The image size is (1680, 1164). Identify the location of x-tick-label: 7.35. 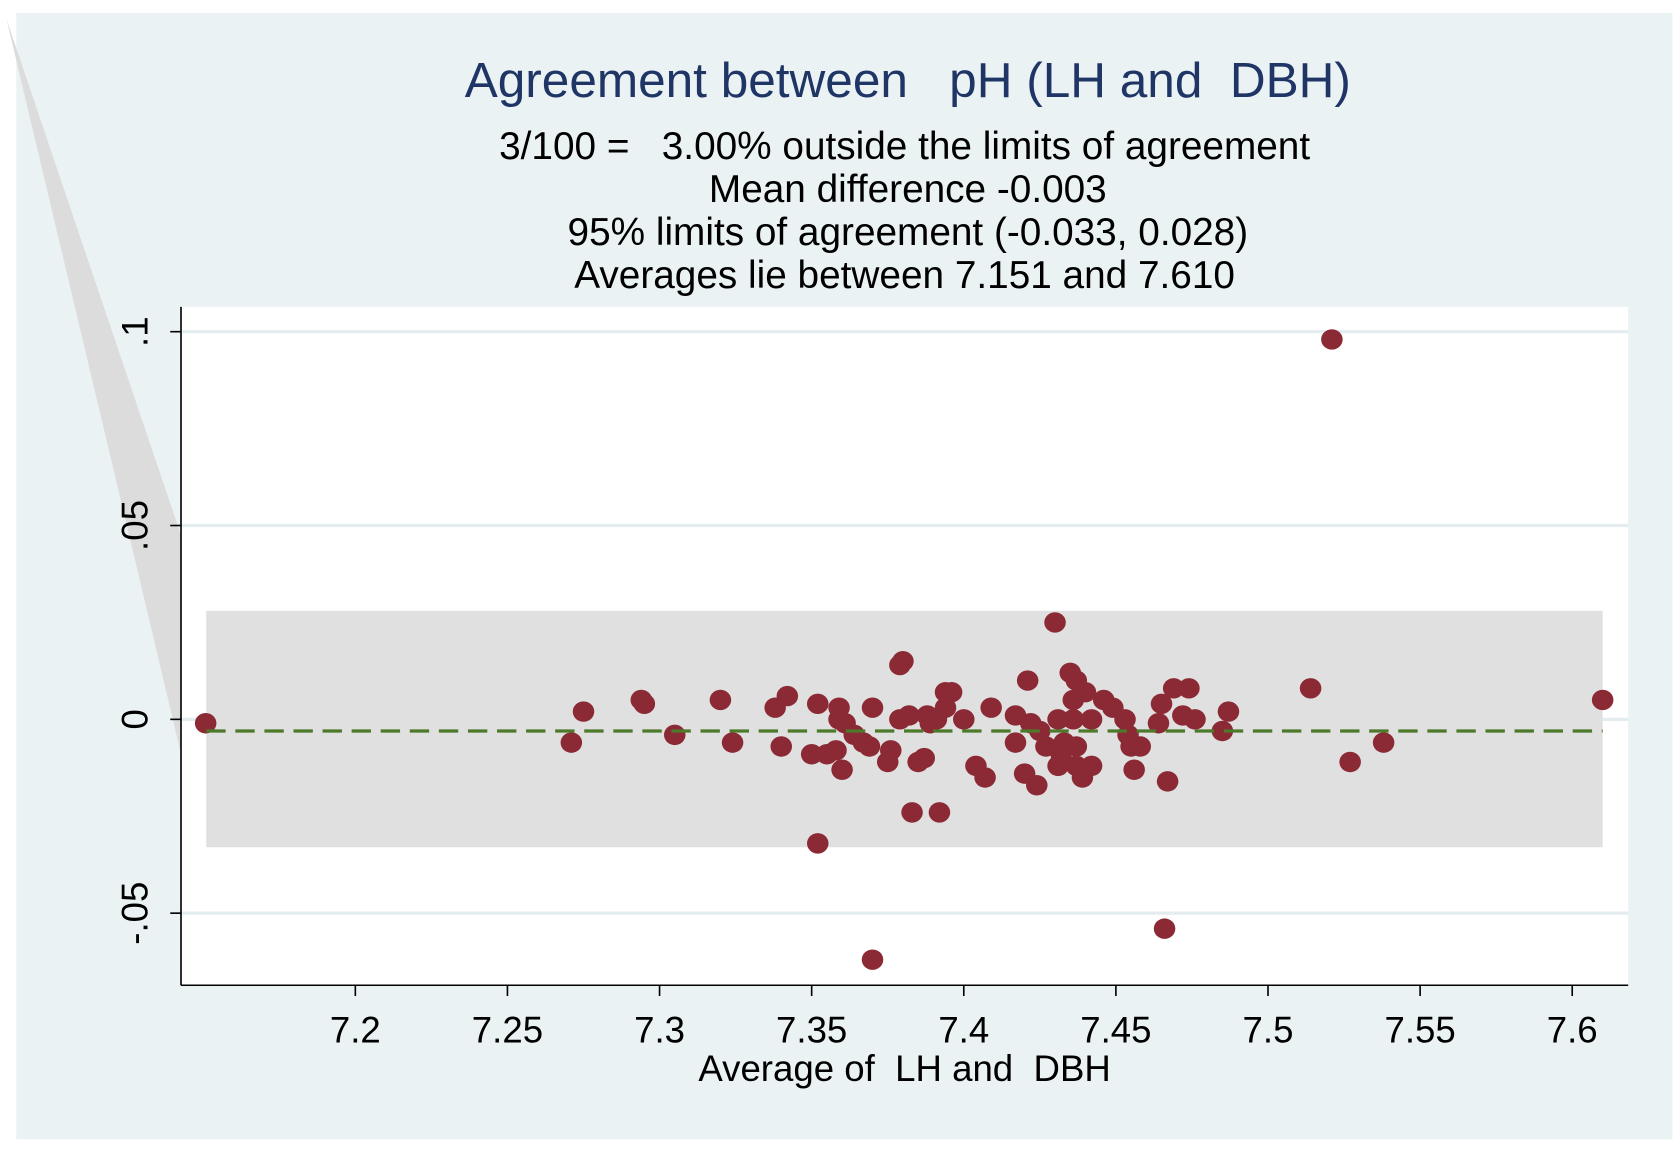
(811, 1029).